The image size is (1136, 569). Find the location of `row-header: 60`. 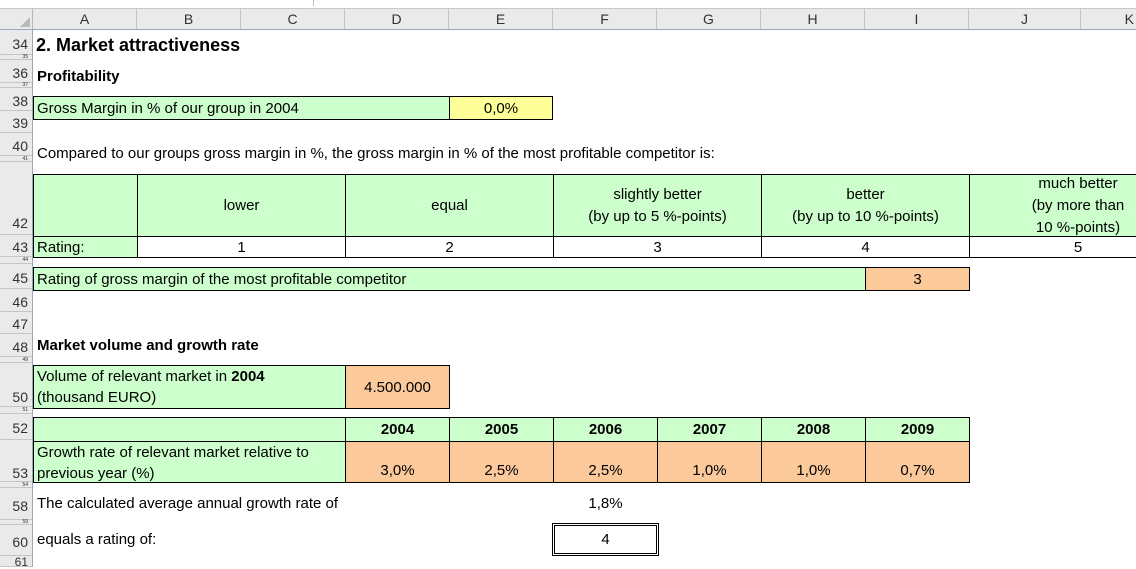

row-header: 60 is located at coordinates (16, 540).